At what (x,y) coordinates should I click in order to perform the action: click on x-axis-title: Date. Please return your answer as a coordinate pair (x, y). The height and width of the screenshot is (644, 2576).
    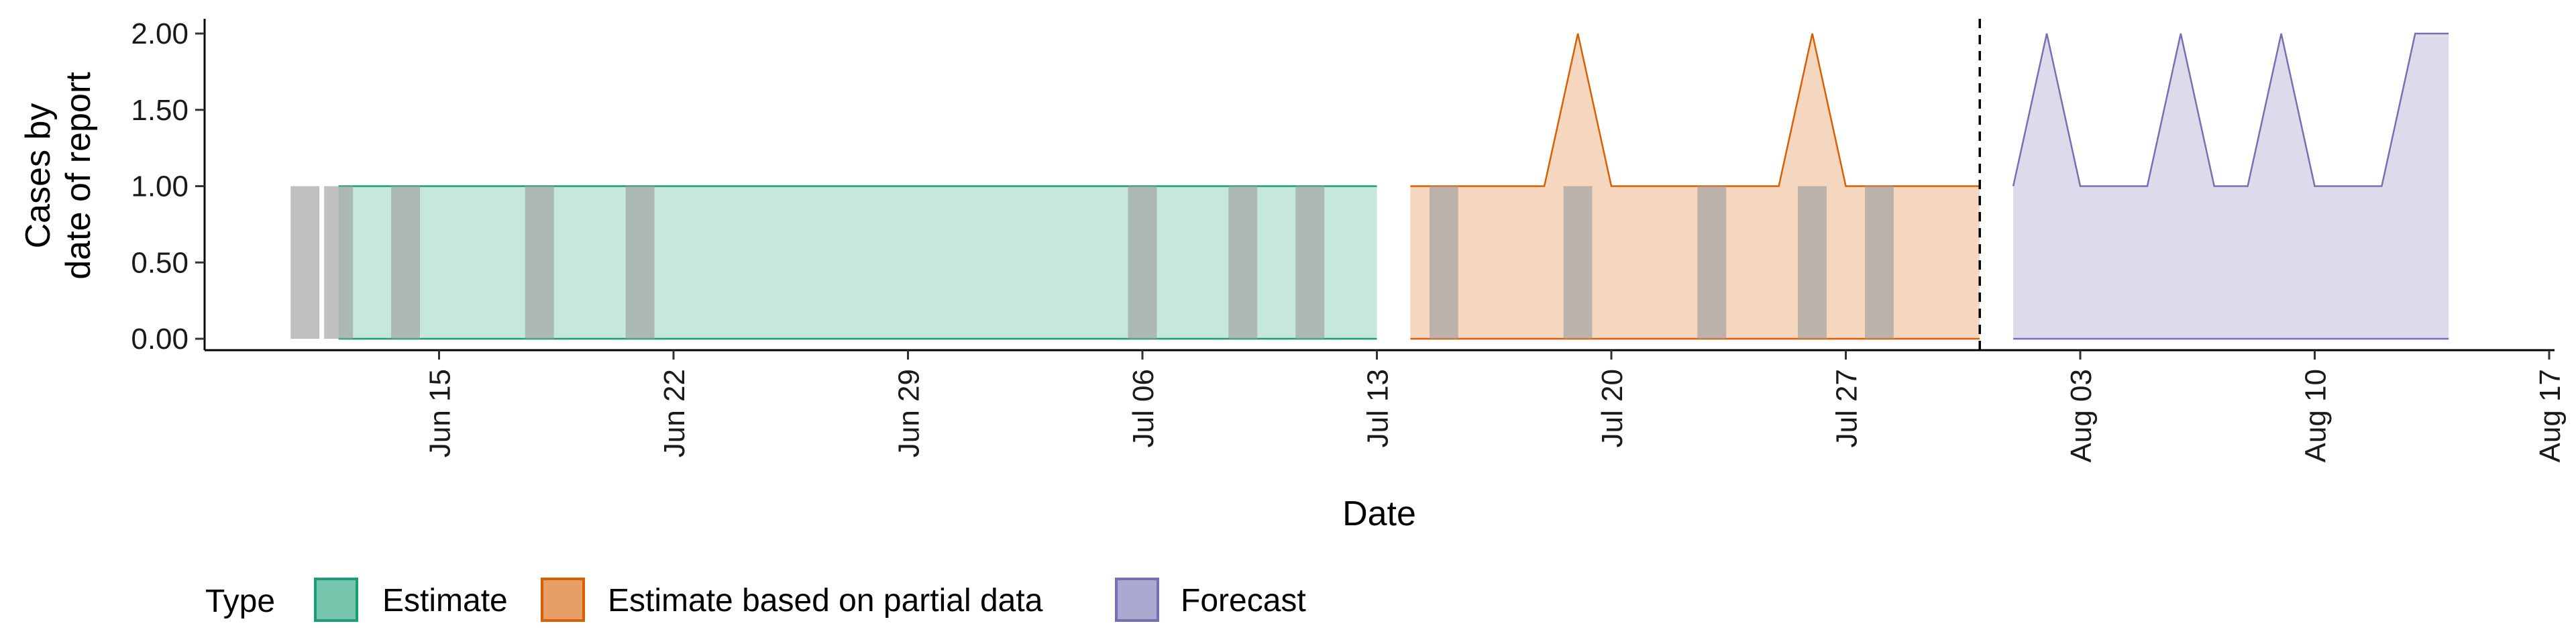
    Looking at the image, I should click on (1379, 513).